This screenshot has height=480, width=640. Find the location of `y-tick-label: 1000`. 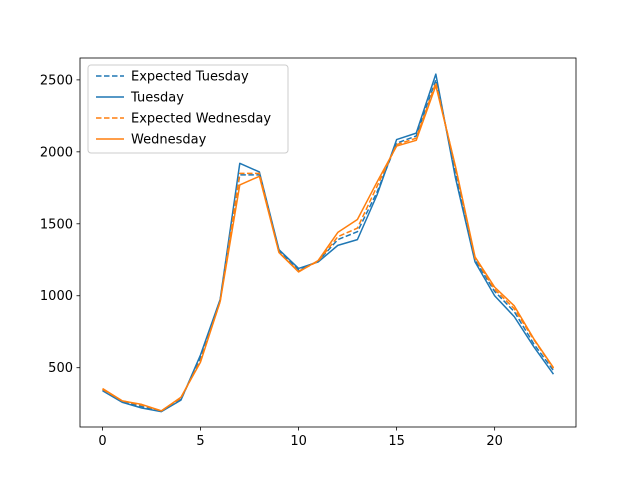

y-tick-label: 1000 is located at coordinates (56, 296).